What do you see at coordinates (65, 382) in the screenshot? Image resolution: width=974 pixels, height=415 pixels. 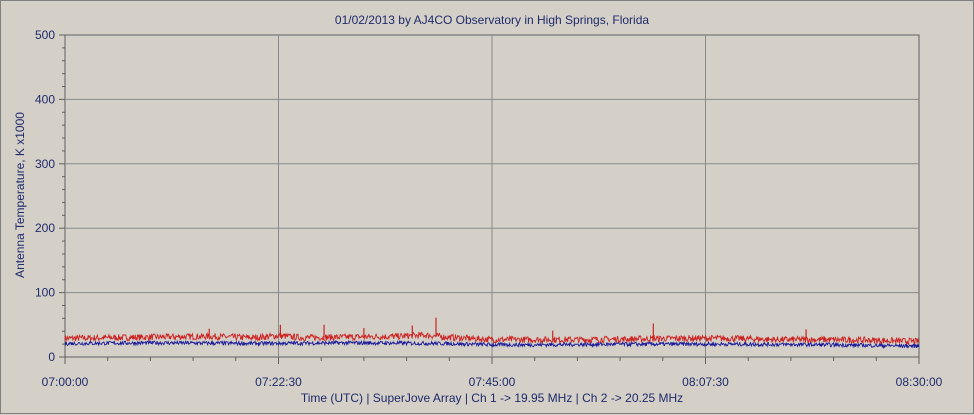 I see `x-tick-label: 07:00:00` at bounding box center [65, 382].